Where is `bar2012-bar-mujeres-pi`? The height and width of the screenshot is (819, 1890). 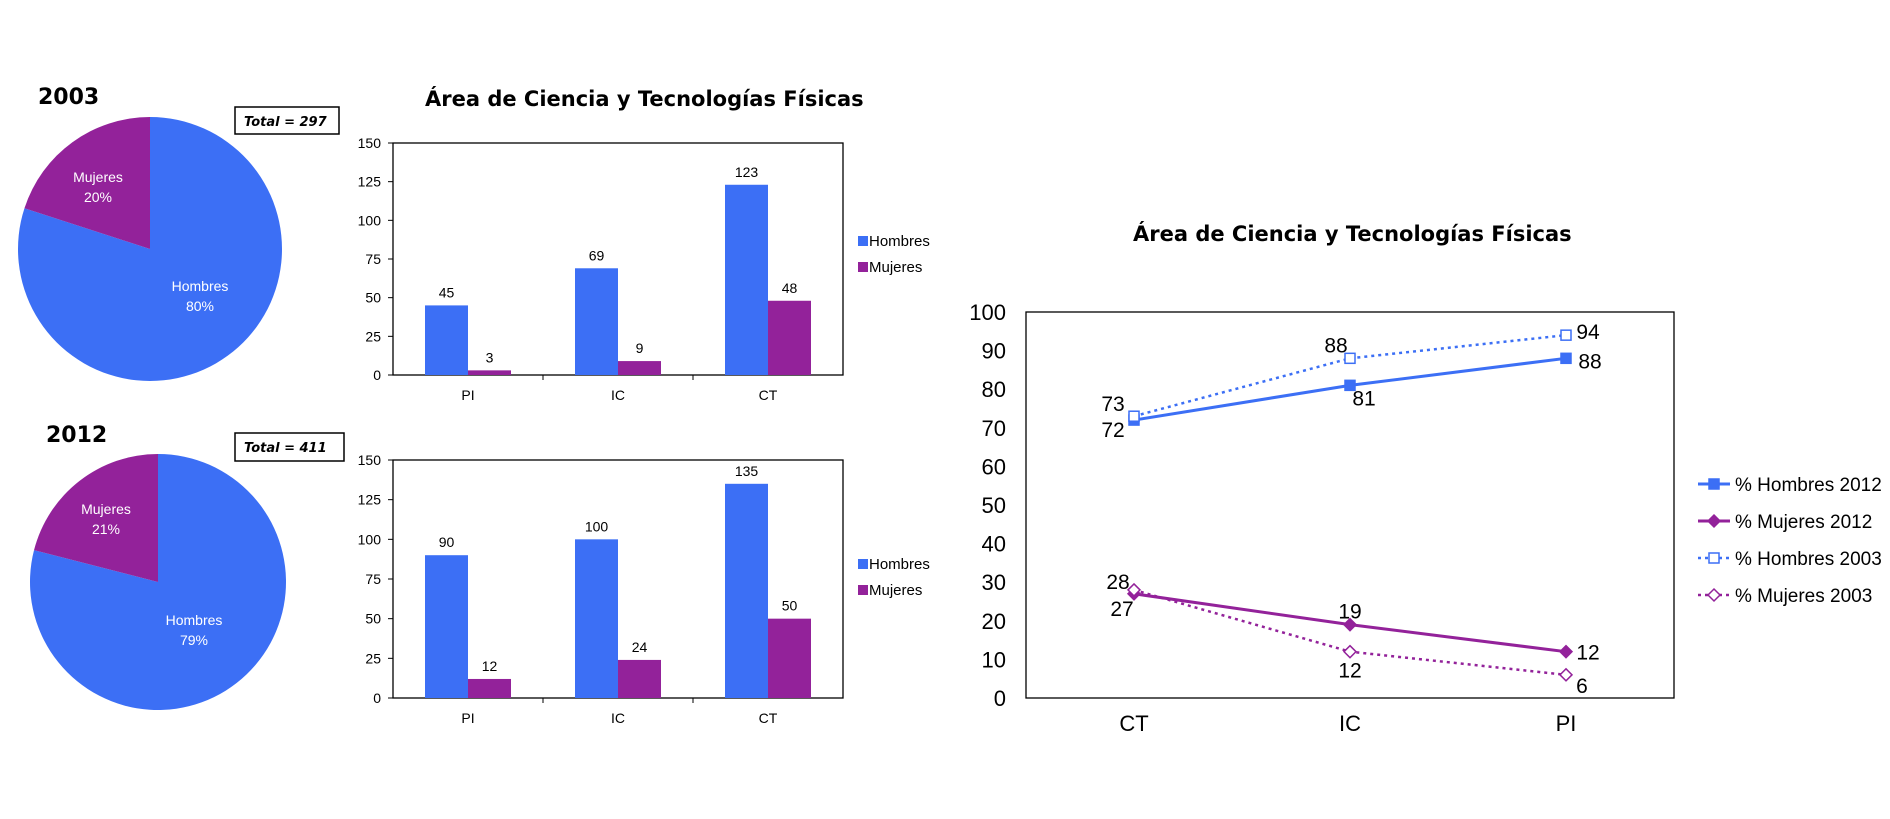 bar2012-bar-mujeres-pi is located at coordinates (489, 688).